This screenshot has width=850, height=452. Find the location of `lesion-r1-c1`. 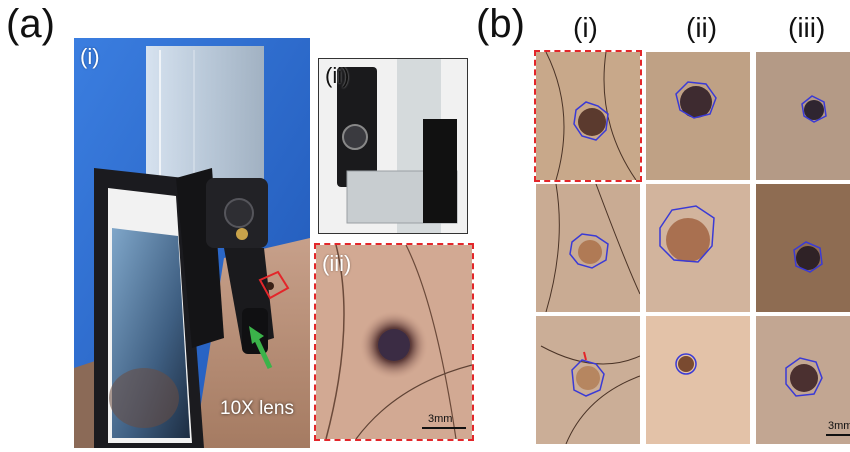

lesion-r1-c1 is located at coordinates (588, 116).